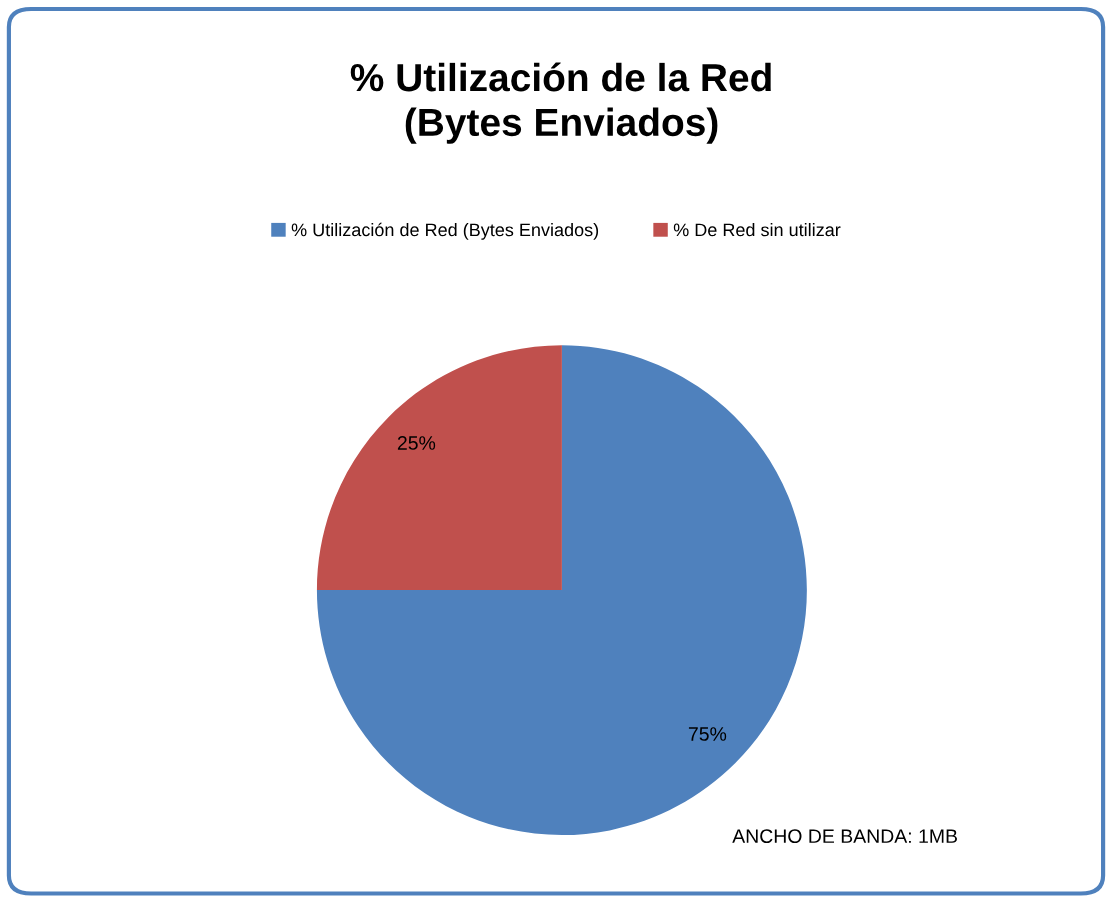 Image resolution: width=1112 pixels, height=898 pixels. Describe the element at coordinates (844, 836) in the screenshot. I see `text: ANCHO DE BANDA: 1MB` at that location.